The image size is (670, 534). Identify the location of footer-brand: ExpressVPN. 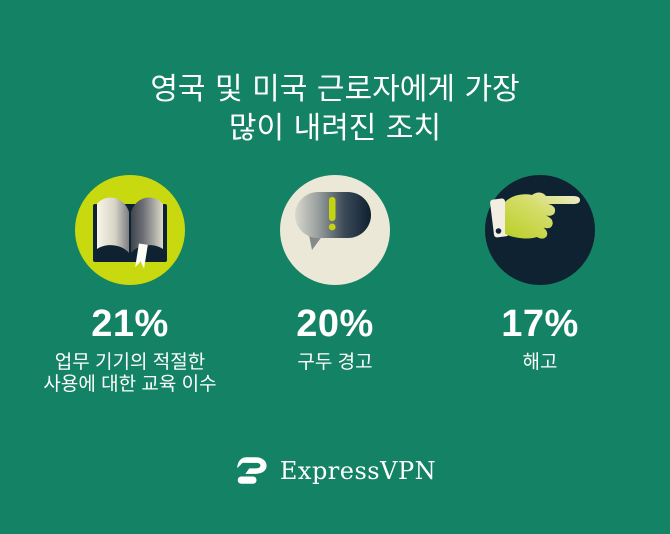
(335, 471).